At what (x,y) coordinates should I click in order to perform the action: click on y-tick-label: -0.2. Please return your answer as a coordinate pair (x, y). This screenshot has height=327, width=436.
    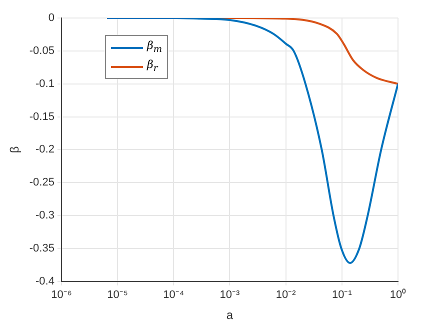
    Looking at the image, I should click on (45, 150).